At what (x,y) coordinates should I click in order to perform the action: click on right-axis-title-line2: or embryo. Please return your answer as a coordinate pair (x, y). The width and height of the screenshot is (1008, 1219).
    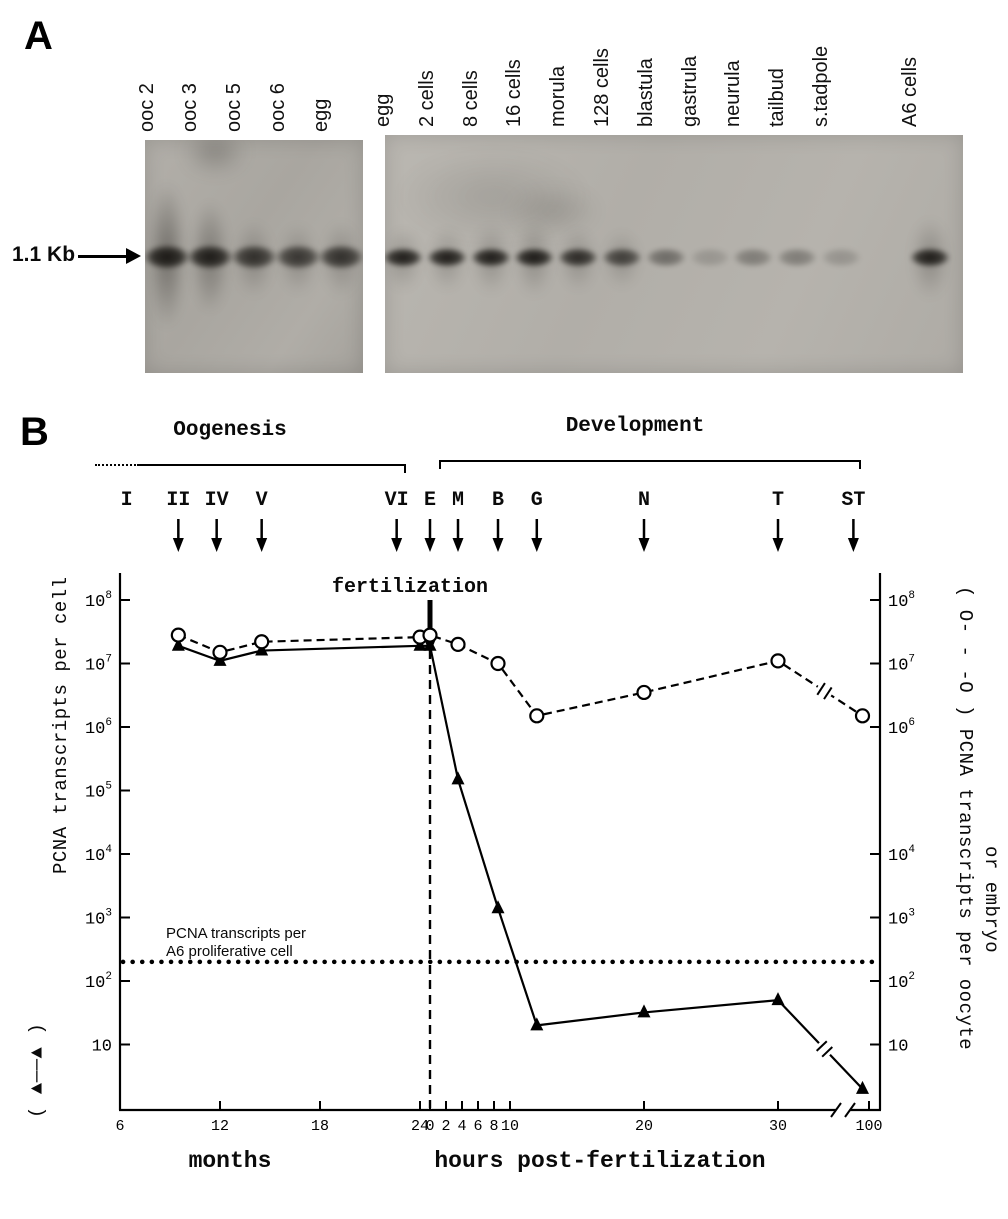
    Looking at the image, I should click on (991, 900).